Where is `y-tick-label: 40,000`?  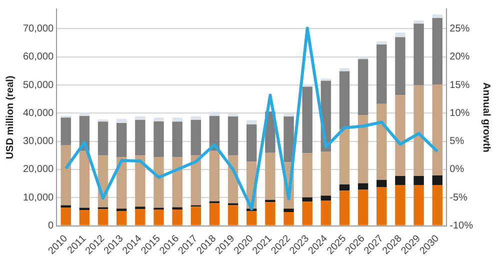
y-tick-label: 40,000 is located at coordinates (38, 113).